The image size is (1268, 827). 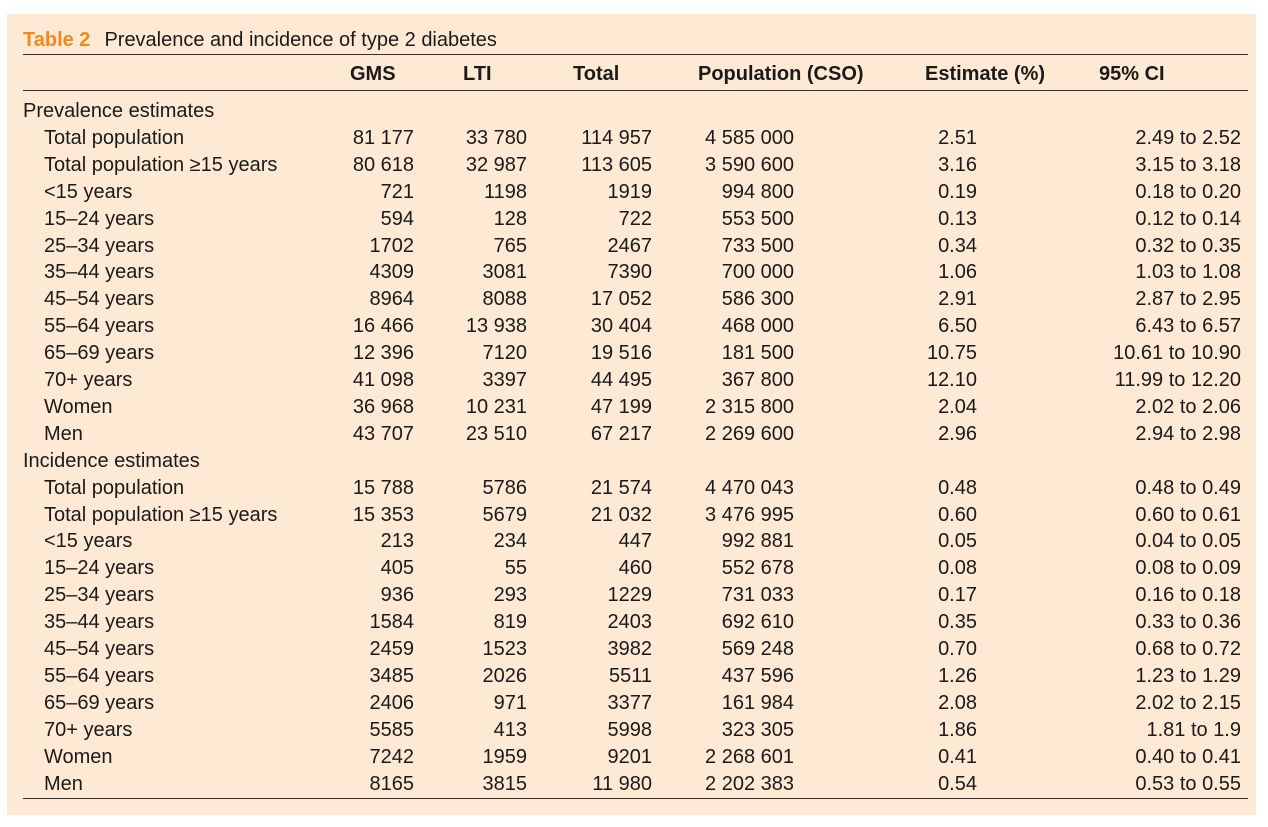 I want to click on cell-estimate: 0.13, so click(x=957, y=218).